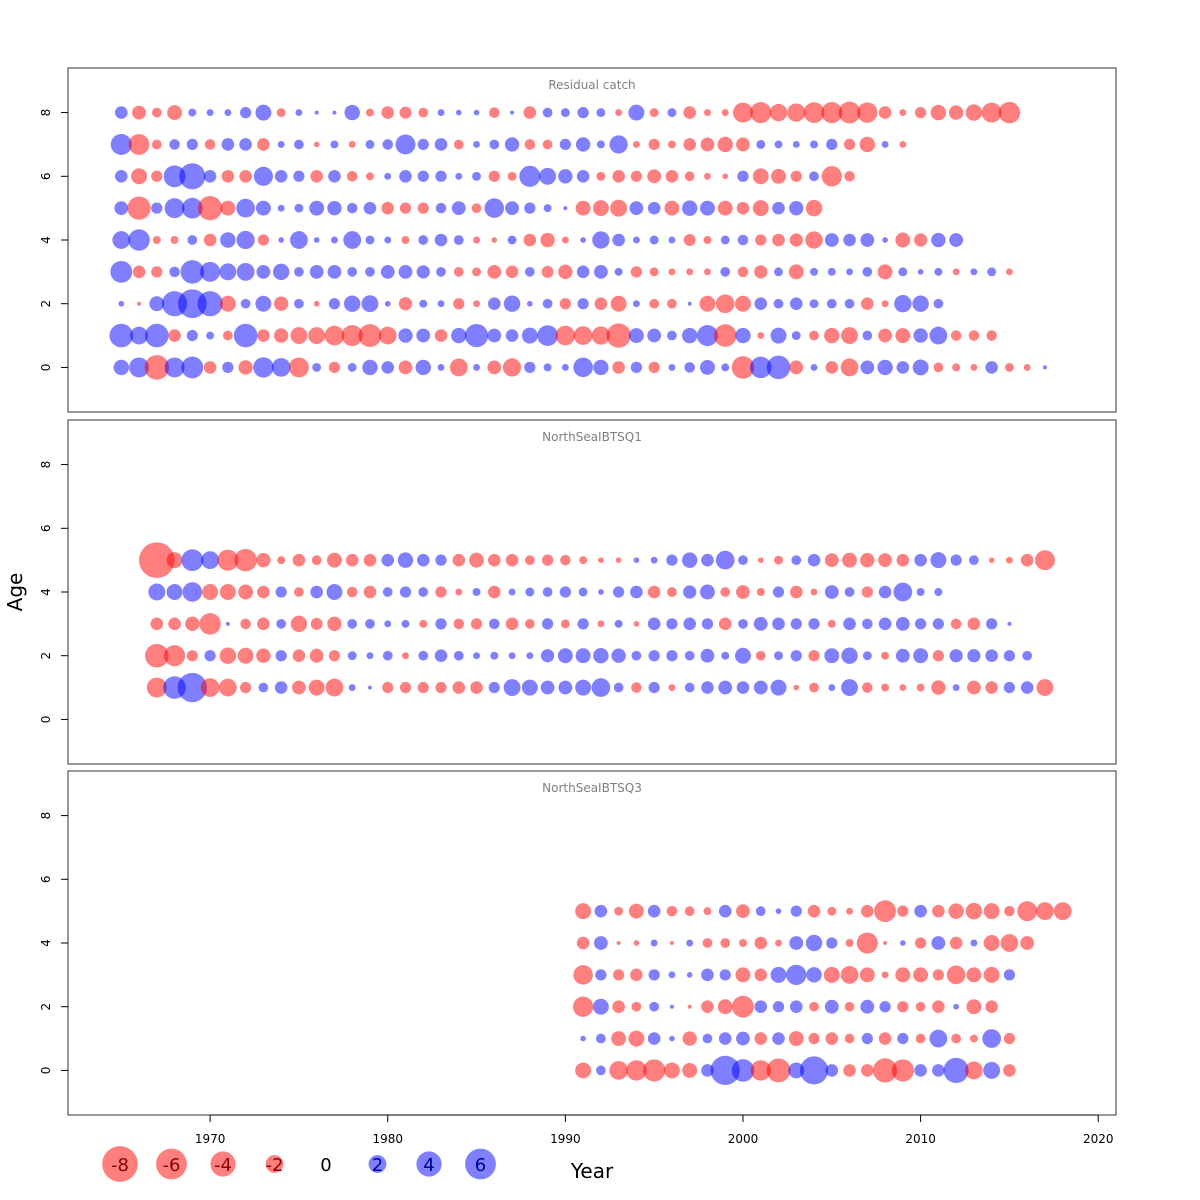 The height and width of the screenshot is (1200, 1200). Describe the element at coordinates (592, 437) in the screenshot. I see `panel-title: NorthSeaIBTSQ1` at that location.